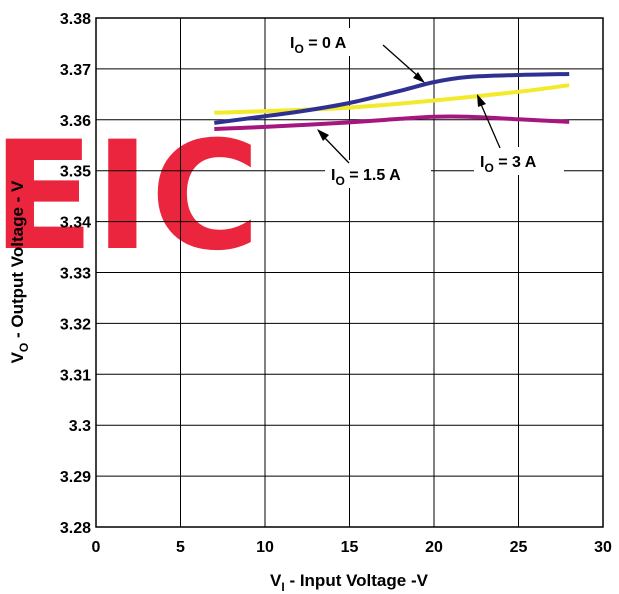 The height and width of the screenshot is (594, 619). I want to click on watermark: EIC, so click(130, 197).